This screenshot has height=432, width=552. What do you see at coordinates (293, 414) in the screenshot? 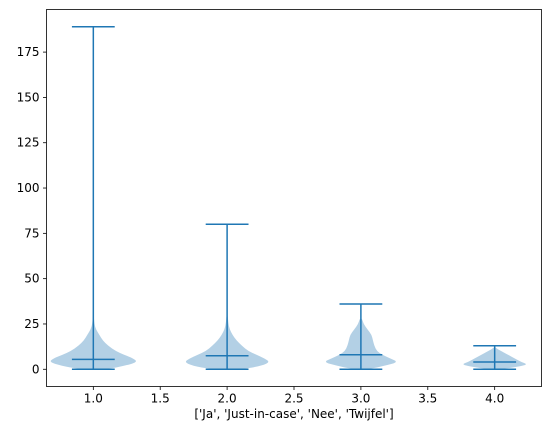
I see `x-axis-label: ['Ja', 'Just-in-case', 'Nee', 'Twijfel']` at bounding box center [293, 414].